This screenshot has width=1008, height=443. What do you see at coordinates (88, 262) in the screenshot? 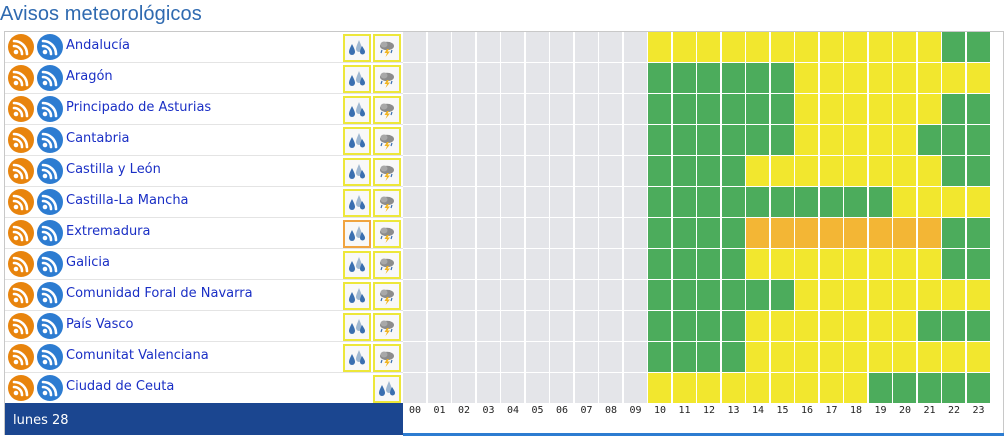
I see `region-link: Galicia` at bounding box center [88, 262].